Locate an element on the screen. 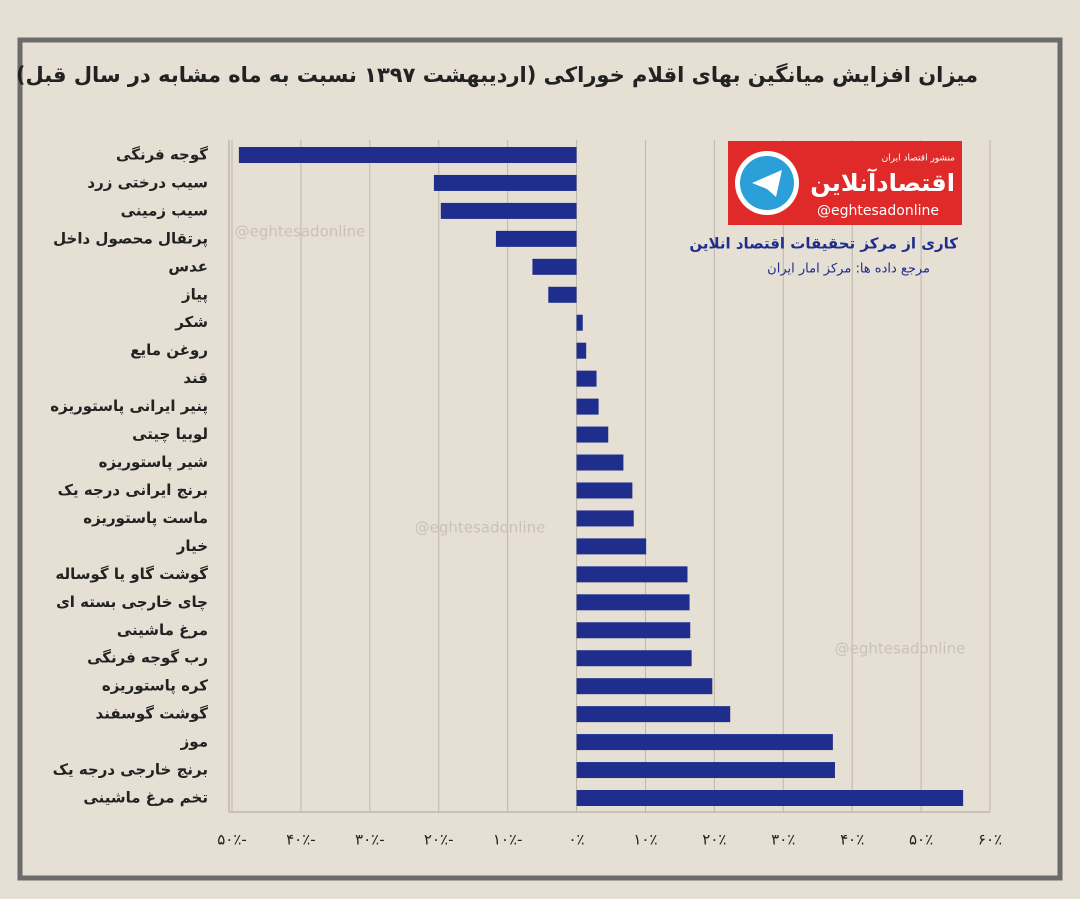  y-tick-label: لوبیا چیتی is located at coordinates (170, 434).